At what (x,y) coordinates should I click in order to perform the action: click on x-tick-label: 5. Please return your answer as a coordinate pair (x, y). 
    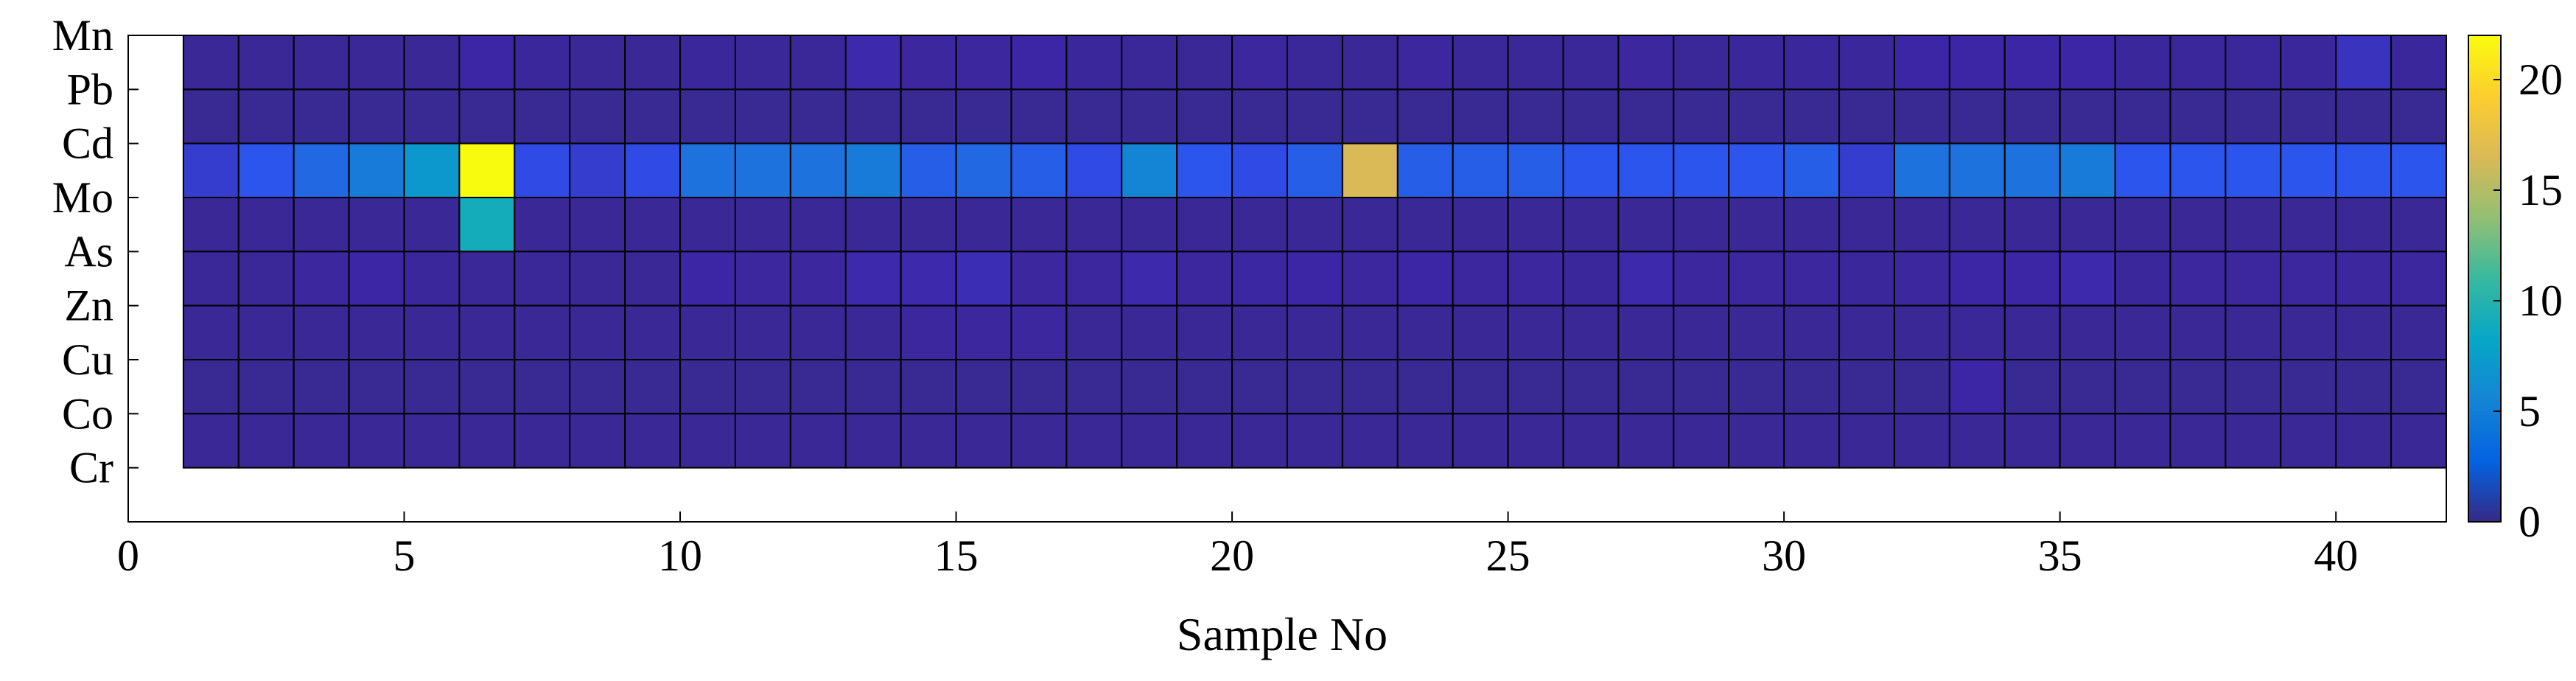
    Looking at the image, I should click on (404, 555).